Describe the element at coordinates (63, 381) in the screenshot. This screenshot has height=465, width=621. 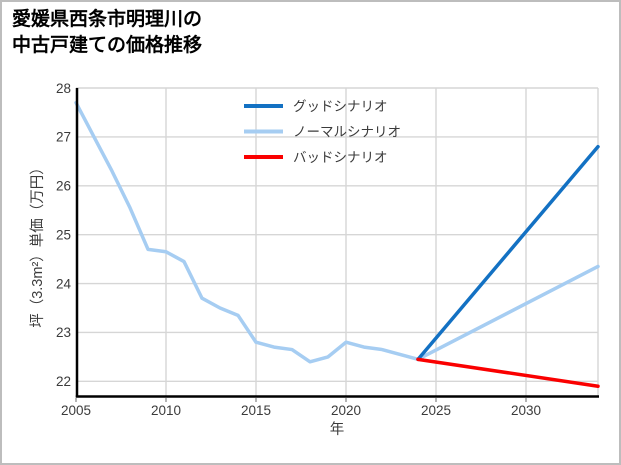
I see `ytick-label-22: 22` at that location.